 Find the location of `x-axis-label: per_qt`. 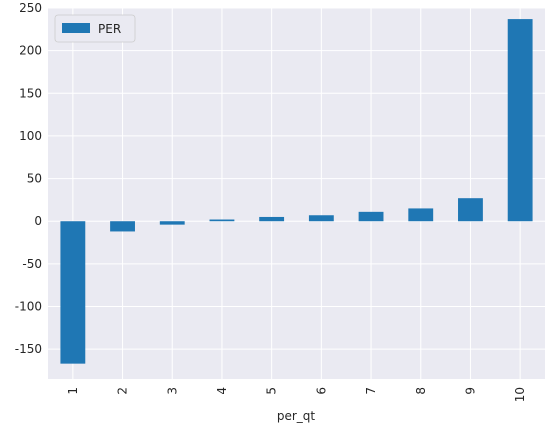

x-axis-label: per_qt is located at coordinates (296, 416).